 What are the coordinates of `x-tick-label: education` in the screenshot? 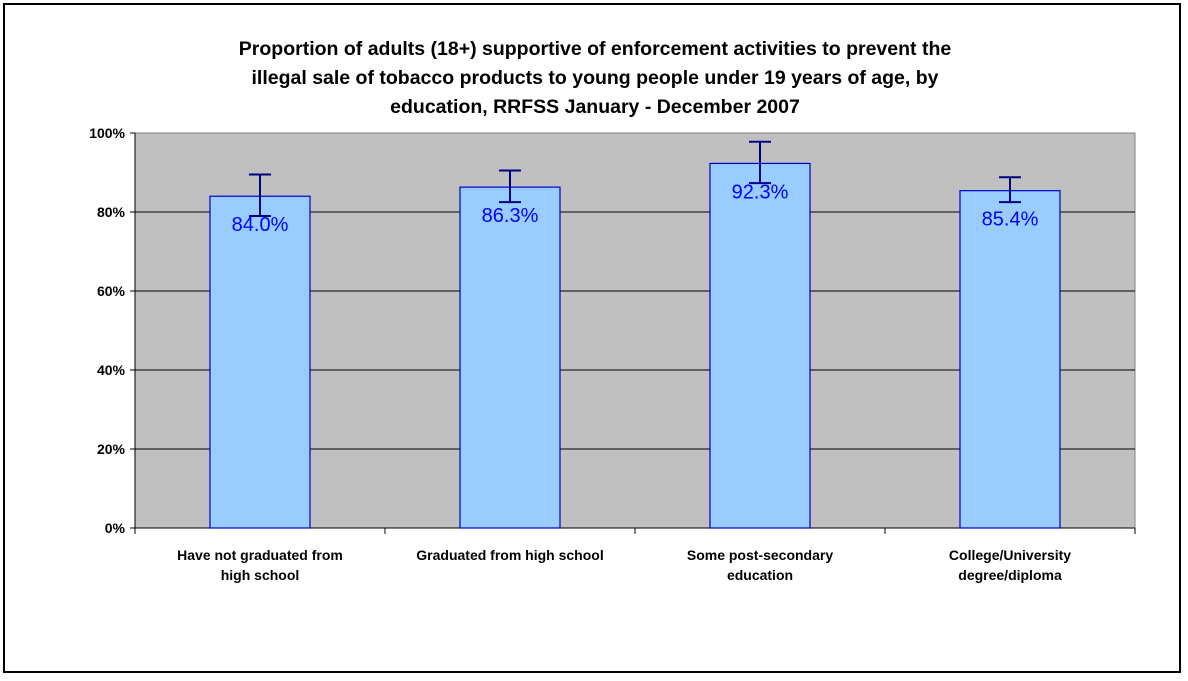 It's located at (760, 575).